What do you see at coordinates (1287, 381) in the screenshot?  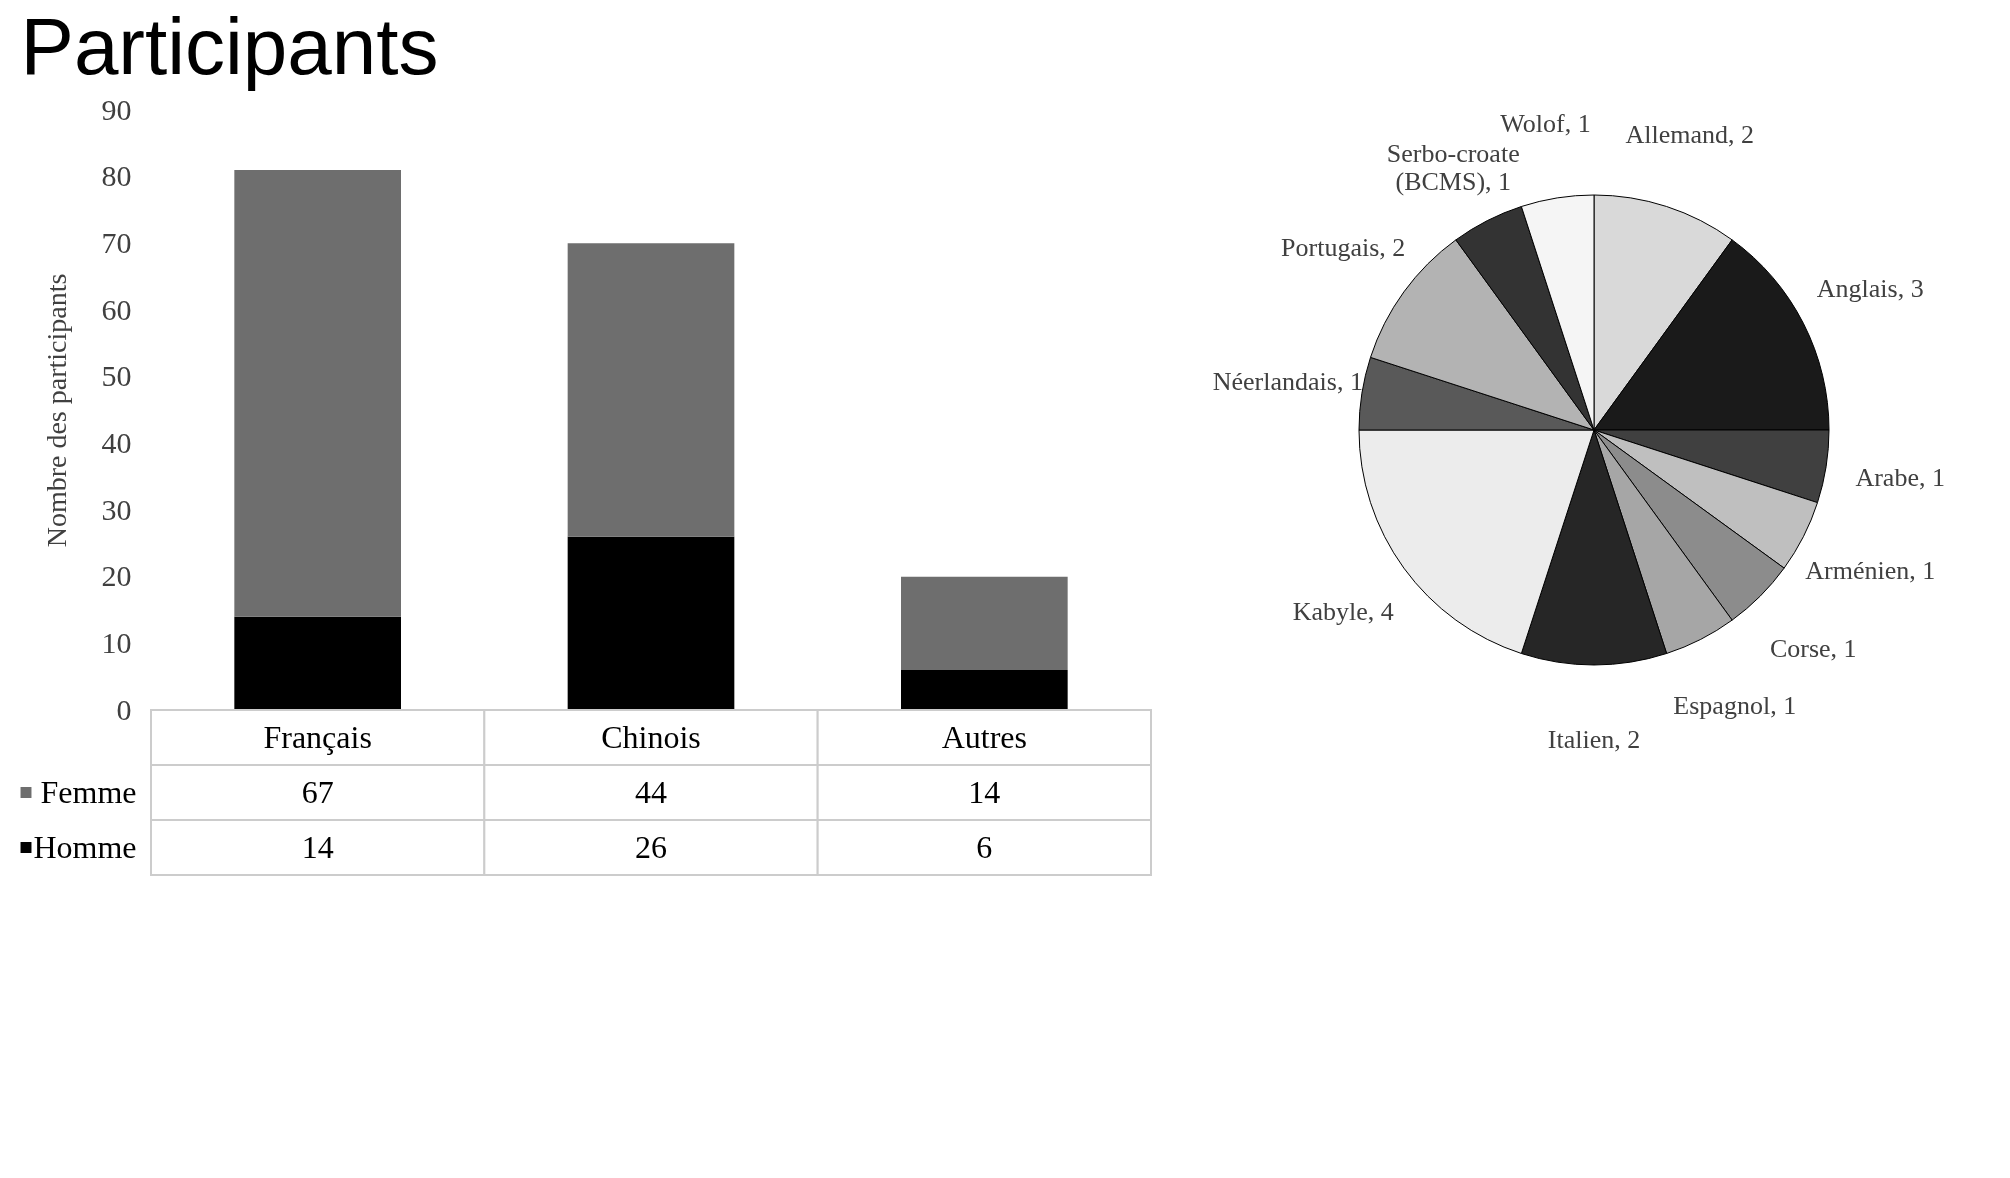 I see `slice-label: Néerlandais, 1` at bounding box center [1287, 381].